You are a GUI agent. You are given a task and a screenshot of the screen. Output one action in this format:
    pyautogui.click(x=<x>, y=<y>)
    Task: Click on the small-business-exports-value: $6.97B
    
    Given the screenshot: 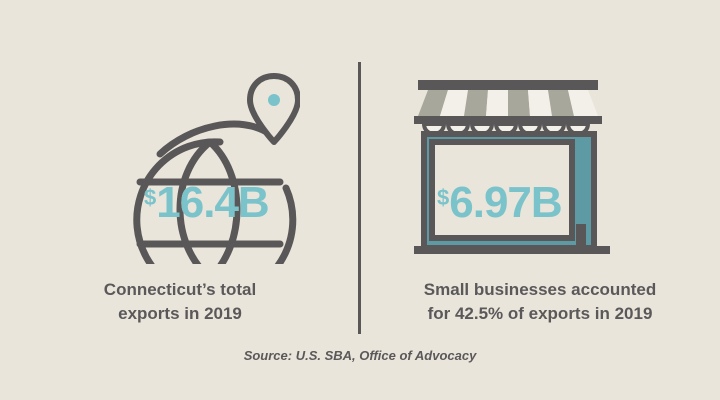 What is the action you would take?
    pyautogui.click(x=500, y=202)
    